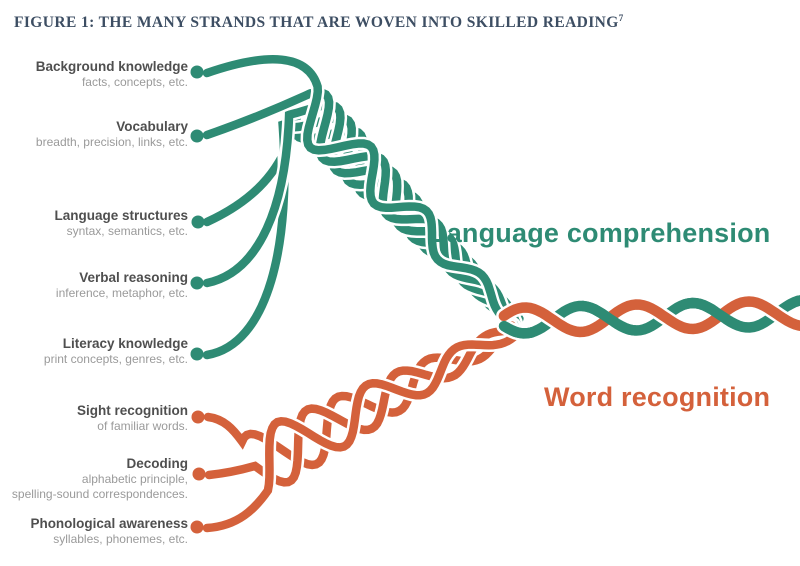 The image size is (800, 566). Describe the element at coordinates (621, 18) in the screenshot. I see `figure-title-footnote: 7` at that location.